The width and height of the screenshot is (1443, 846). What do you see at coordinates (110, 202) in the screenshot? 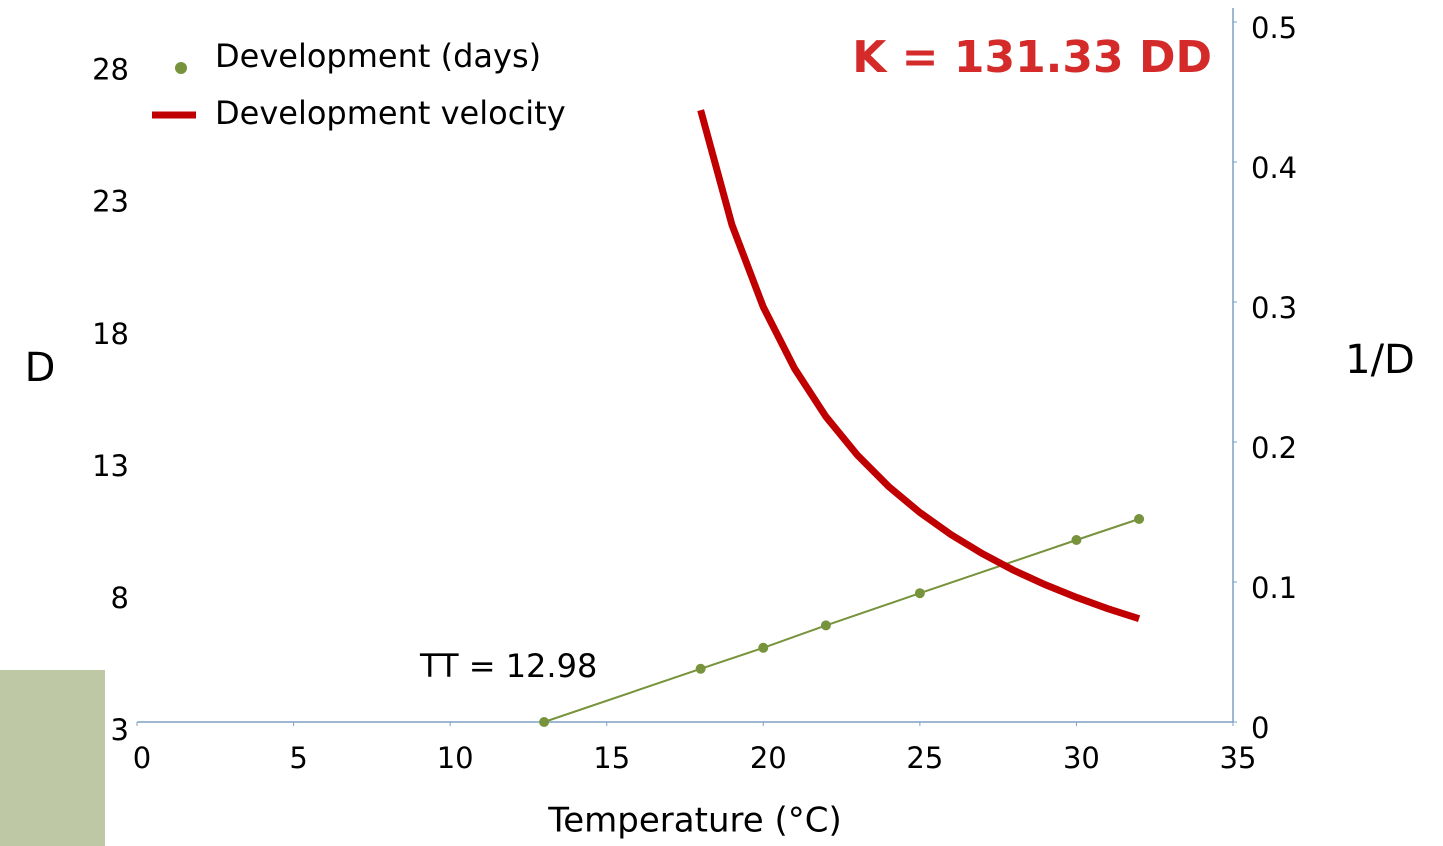
I see `y-tick-label: 23` at bounding box center [110, 202].